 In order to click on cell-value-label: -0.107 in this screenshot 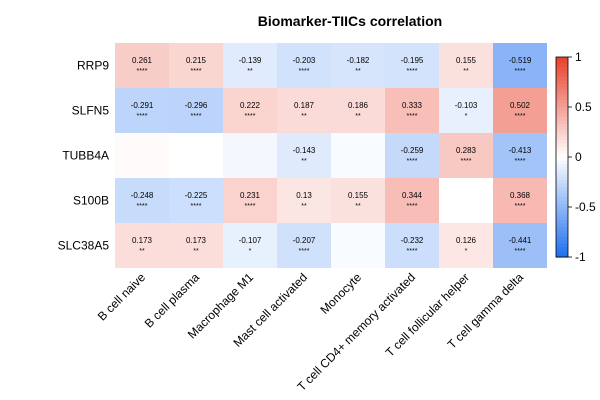, I will do `click(250, 240)`.